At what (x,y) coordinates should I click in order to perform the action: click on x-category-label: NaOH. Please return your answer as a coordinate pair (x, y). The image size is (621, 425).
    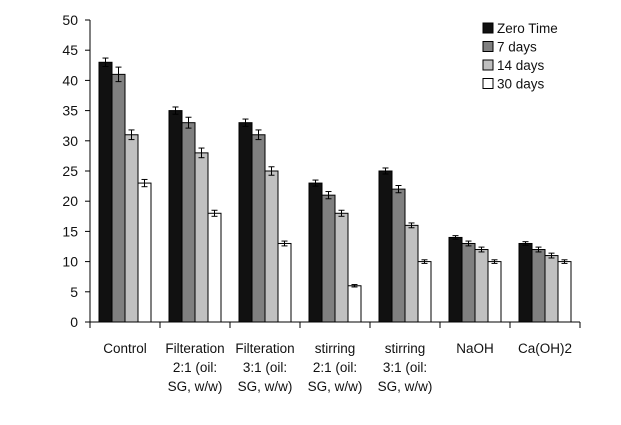
    Looking at the image, I should click on (475, 348).